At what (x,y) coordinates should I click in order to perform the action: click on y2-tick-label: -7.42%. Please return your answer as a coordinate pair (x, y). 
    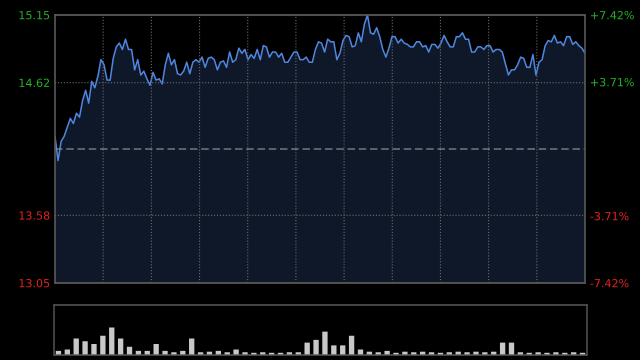
    Looking at the image, I should click on (609, 283).